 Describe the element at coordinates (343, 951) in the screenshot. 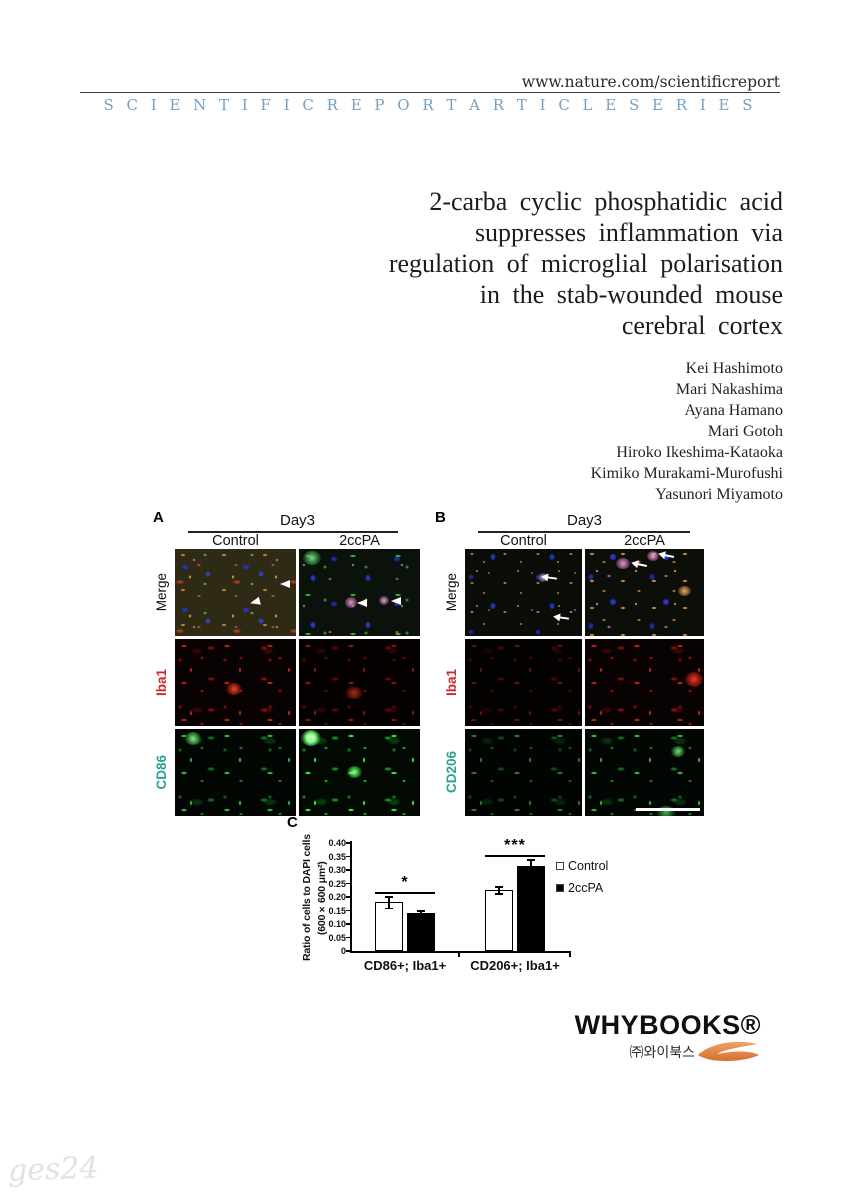

I see `y-tick-label: 0` at that location.